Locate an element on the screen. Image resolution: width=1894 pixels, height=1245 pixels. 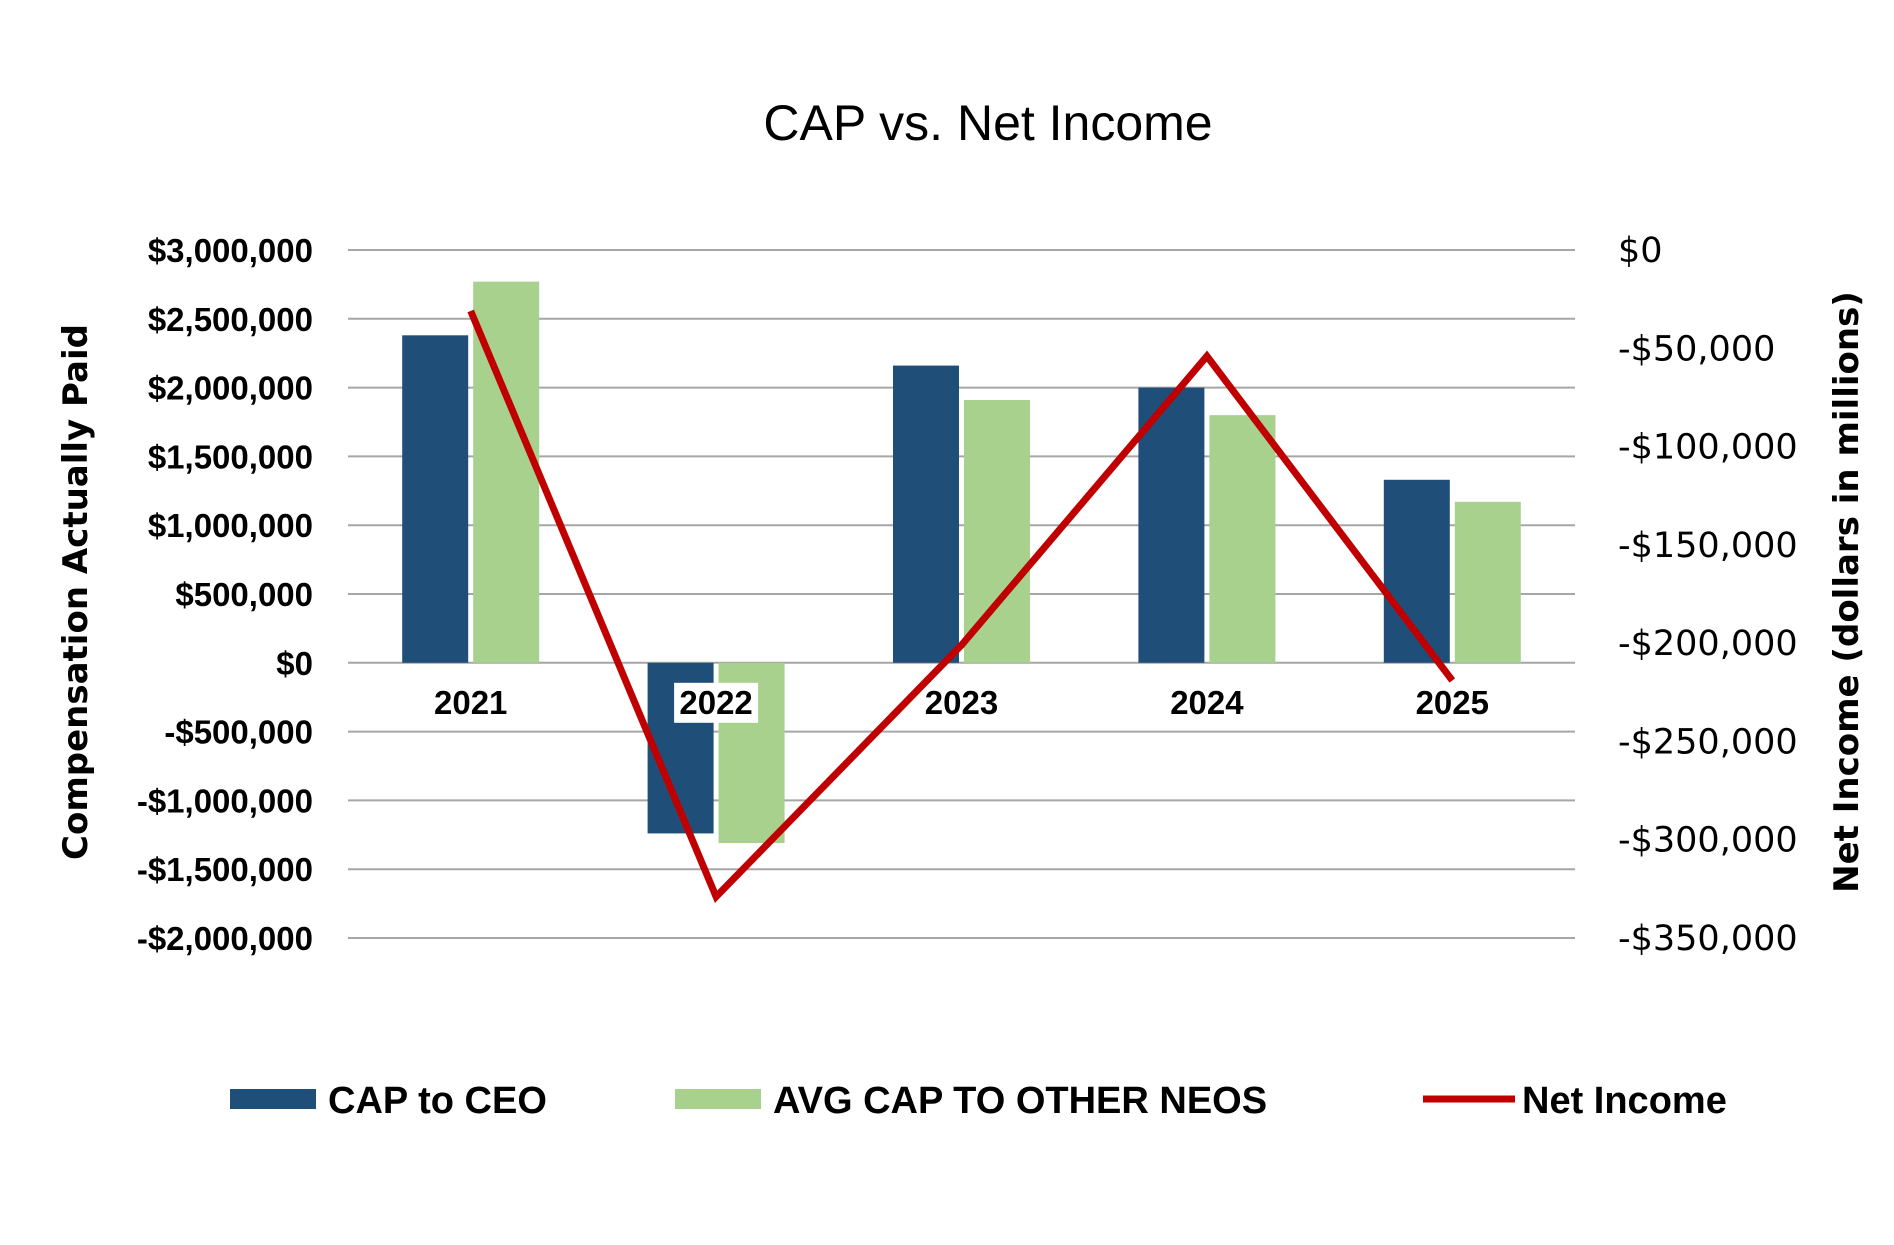
right-tick-label: -$300,000 is located at coordinates (1708, 841).